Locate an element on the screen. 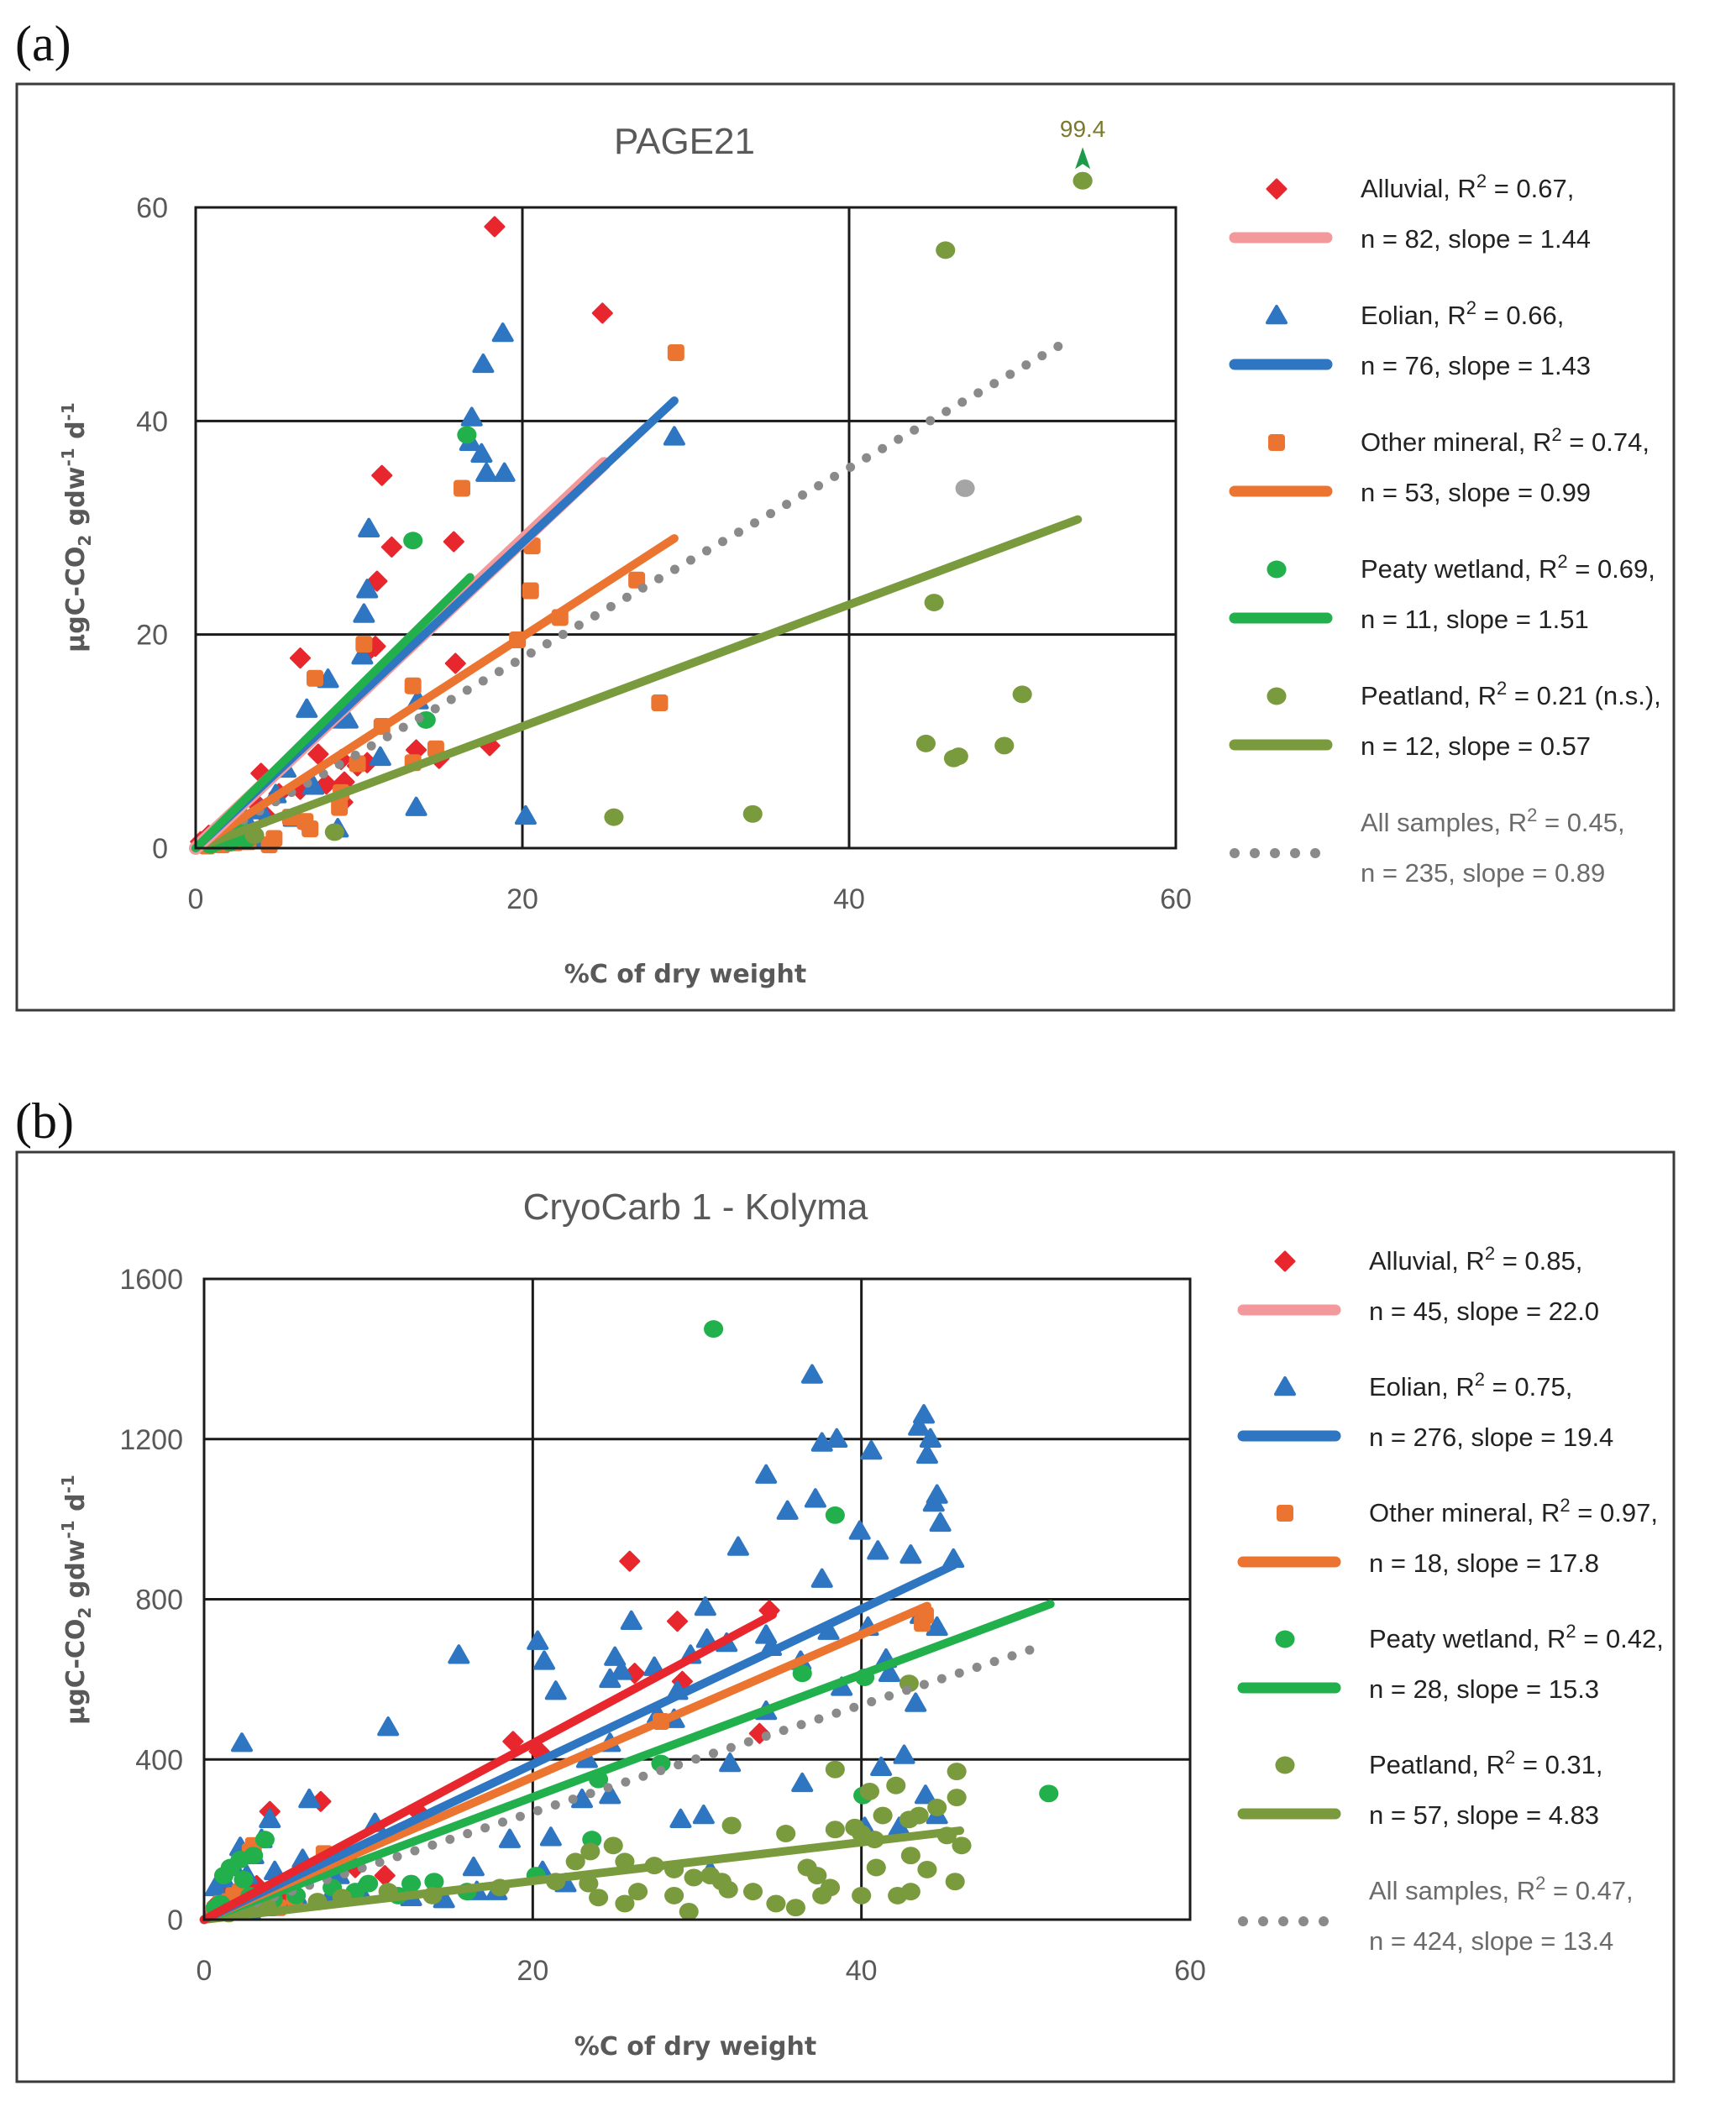  legend-entry-eolian: Eolian, R2 = 0.75, n = 276, slope = 19.4 is located at coordinates (1425, 1411).